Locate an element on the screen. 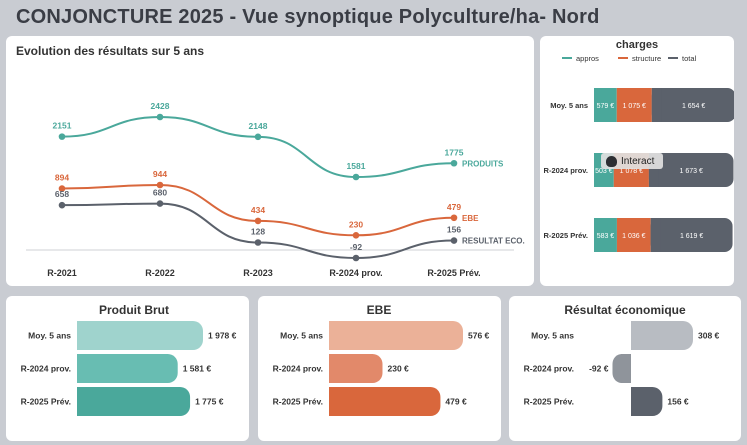  chart-title: EBE is located at coordinates (379, 310).